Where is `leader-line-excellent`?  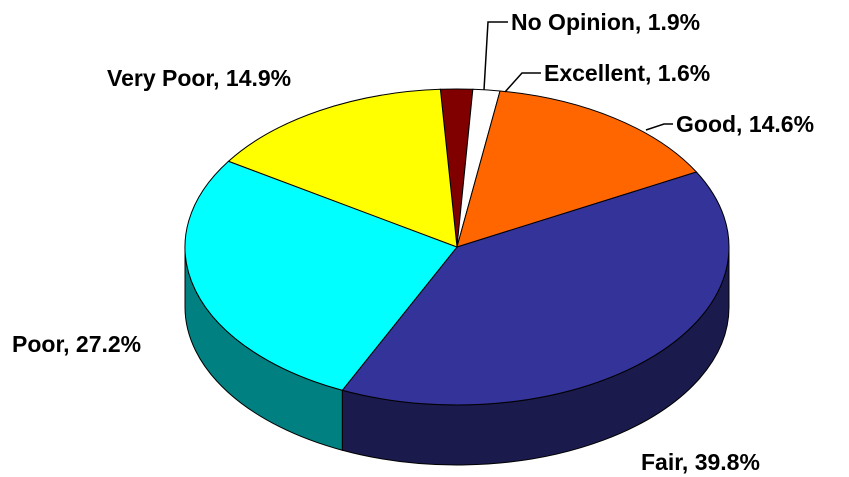 leader-line-excellent is located at coordinates (522, 82).